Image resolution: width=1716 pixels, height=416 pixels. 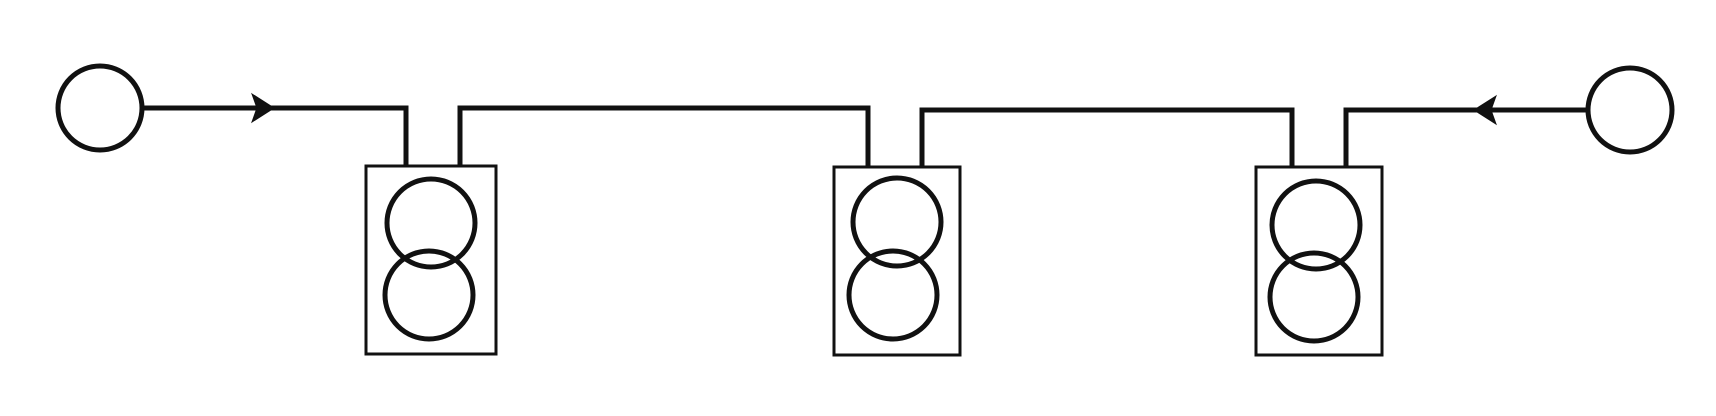 I want to click on transformer-1-housing, so click(x=431, y=260).